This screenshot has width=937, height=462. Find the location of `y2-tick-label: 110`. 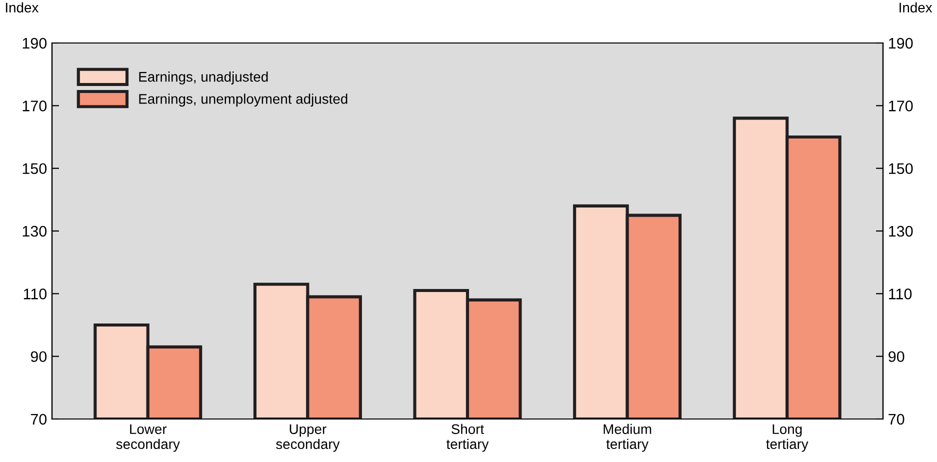

y2-tick-label: 110 is located at coordinates (900, 294).